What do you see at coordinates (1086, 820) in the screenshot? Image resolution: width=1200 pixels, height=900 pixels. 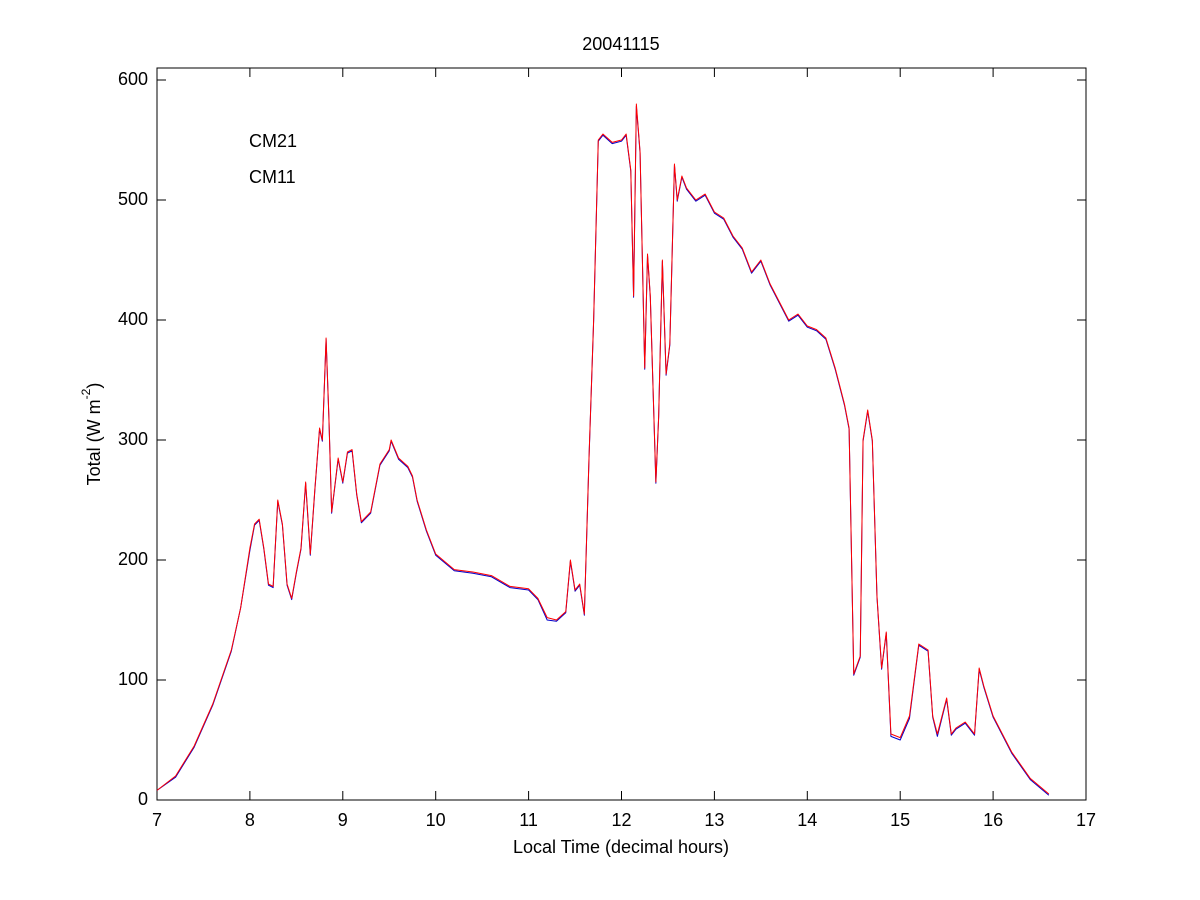 I see `x-tick-label: 17` at bounding box center [1086, 820].